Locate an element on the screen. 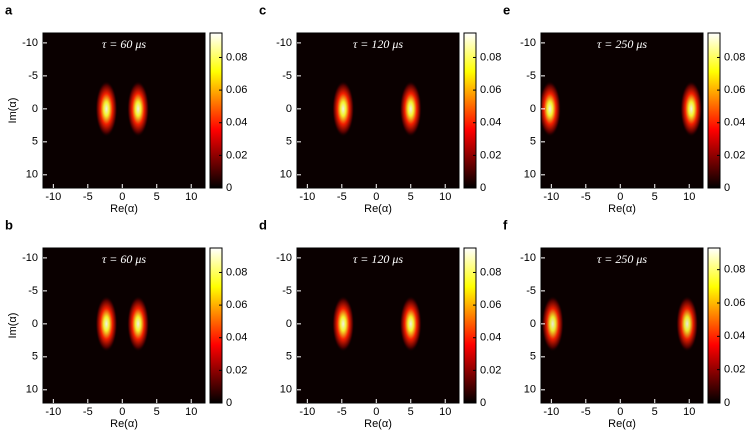  y-axis-label: Im(α) is located at coordinates (13, 326).